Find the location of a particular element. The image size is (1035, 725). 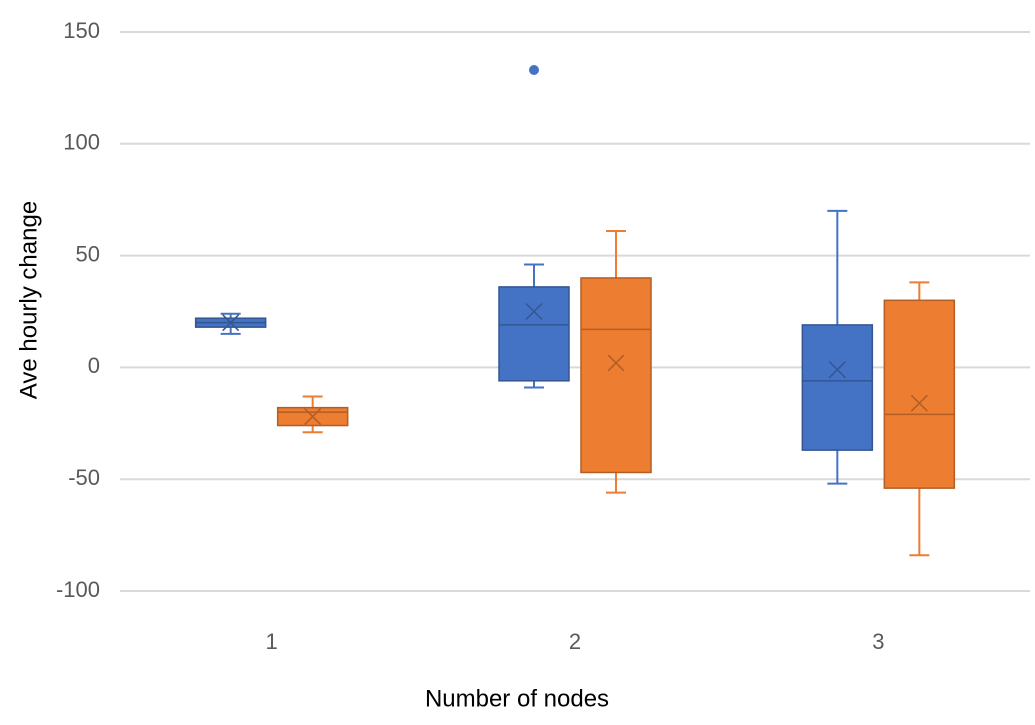

y-axis-title: Ave hourly change is located at coordinates (28, 300).